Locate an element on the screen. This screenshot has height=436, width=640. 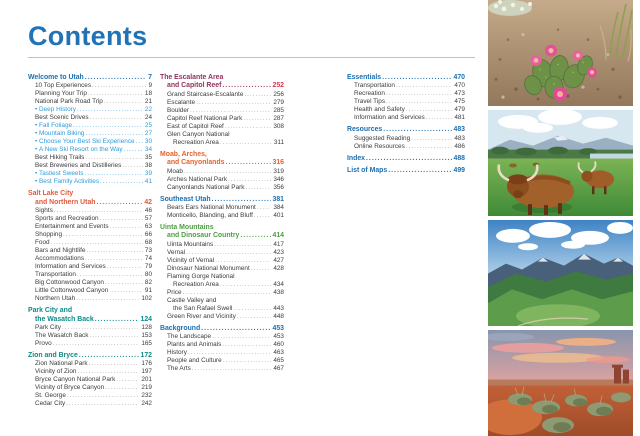
entry-label: Vernal is located at coordinates (176, 252).